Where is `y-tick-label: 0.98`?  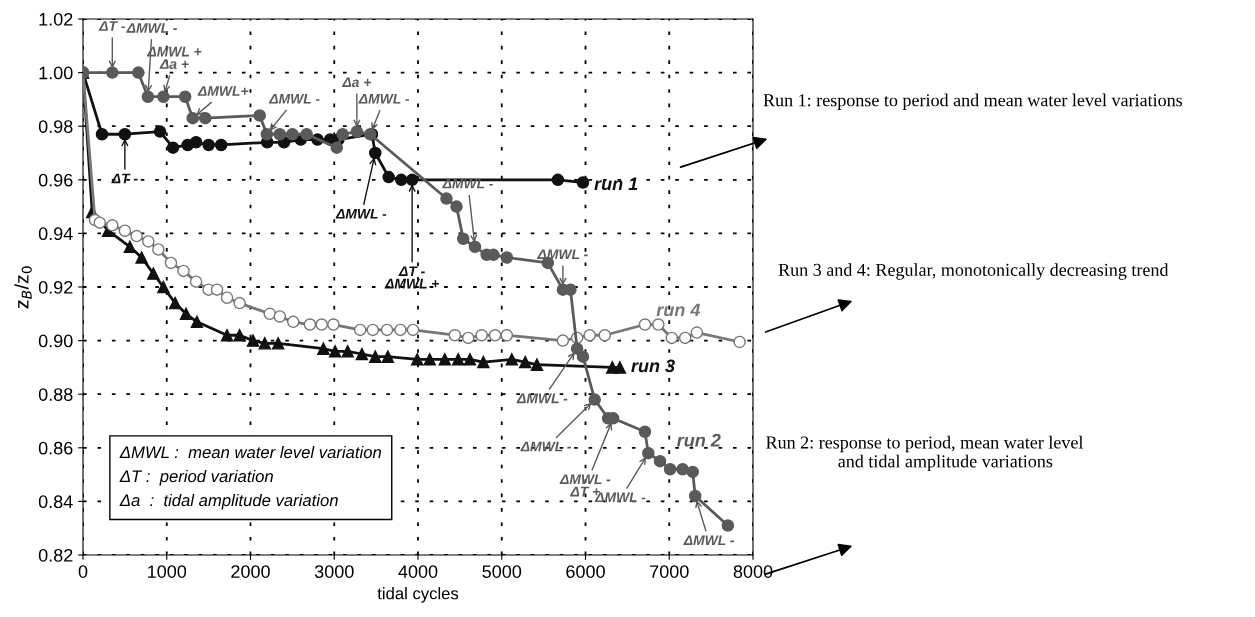
y-tick-label: 0.98 is located at coordinates (55, 126).